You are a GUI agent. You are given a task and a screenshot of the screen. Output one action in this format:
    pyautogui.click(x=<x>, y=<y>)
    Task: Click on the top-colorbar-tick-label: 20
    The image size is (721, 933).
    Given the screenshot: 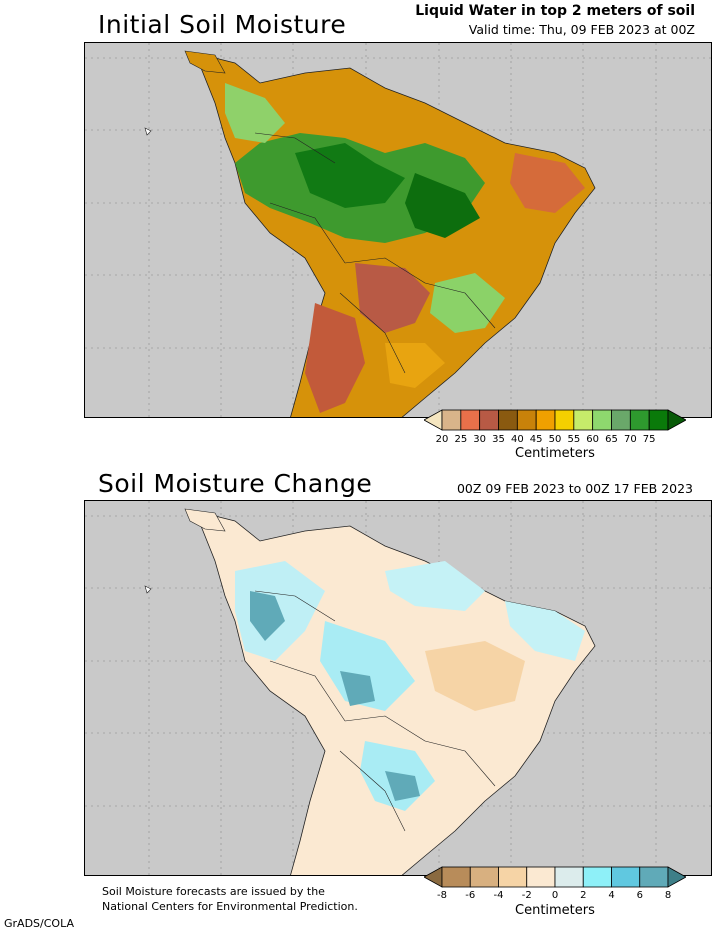 What is the action you would take?
    pyautogui.click(x=442, y=439)
    